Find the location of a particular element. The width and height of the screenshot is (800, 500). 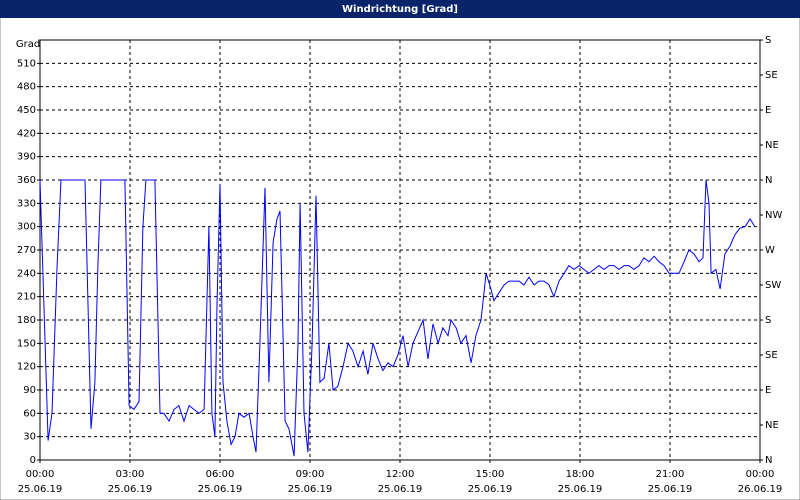

y-tick-label: 210 is located at coordinates (26, 297).